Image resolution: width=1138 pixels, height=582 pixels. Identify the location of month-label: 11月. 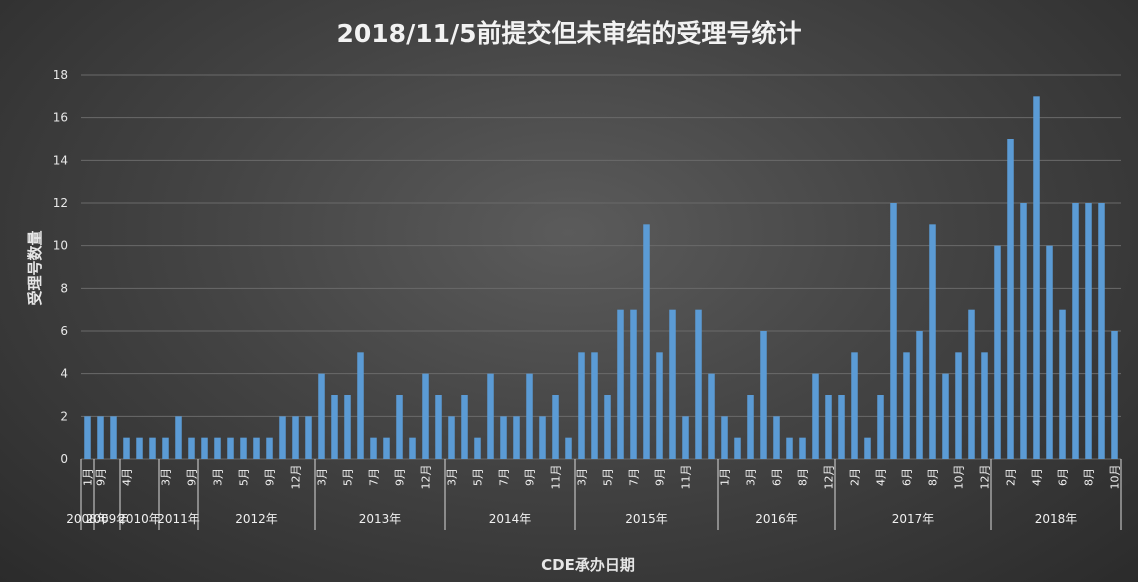
(686, 477).